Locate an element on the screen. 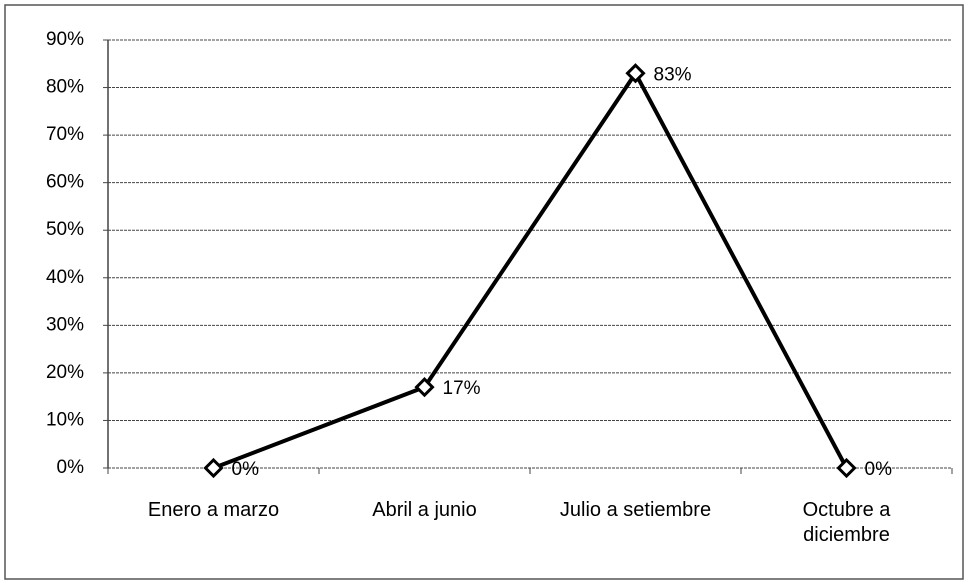  y-tick-label: 50% is located at coordinates (65, 229).